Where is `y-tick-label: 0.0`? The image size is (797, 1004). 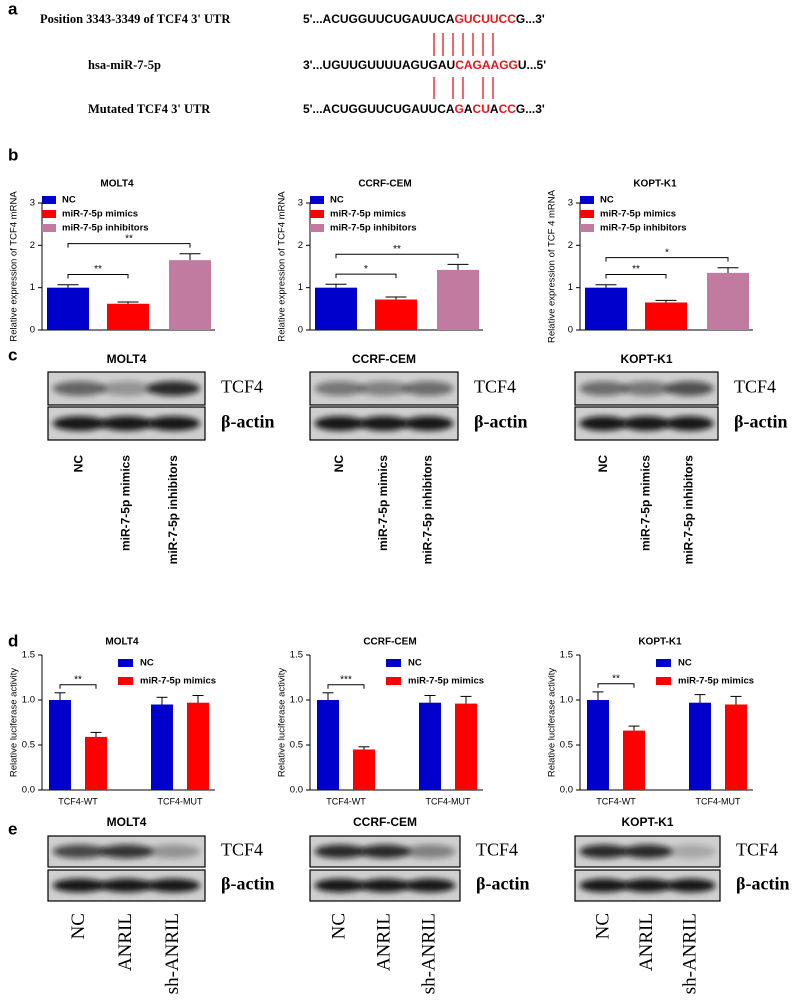
y-tick-label: 0.0 is located at coordinates (296, 790).